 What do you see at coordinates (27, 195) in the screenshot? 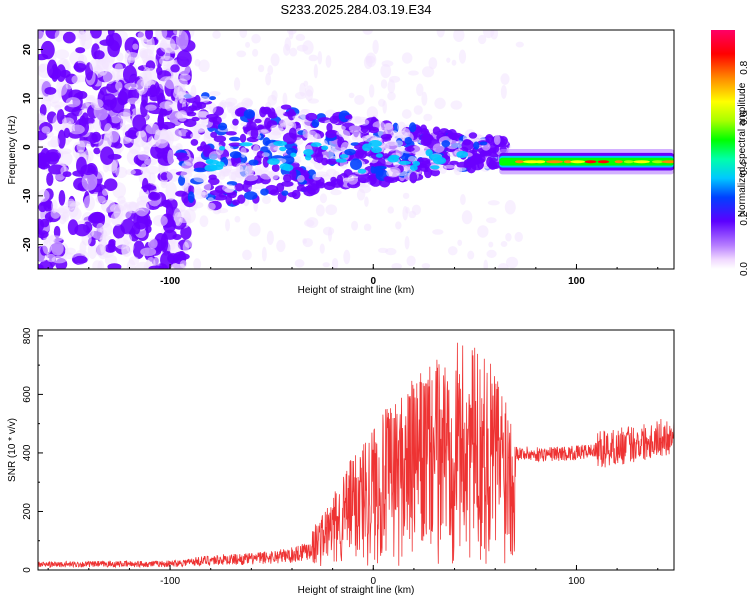
I see `y-tick-label: -10` at bounding box center [27, 195].